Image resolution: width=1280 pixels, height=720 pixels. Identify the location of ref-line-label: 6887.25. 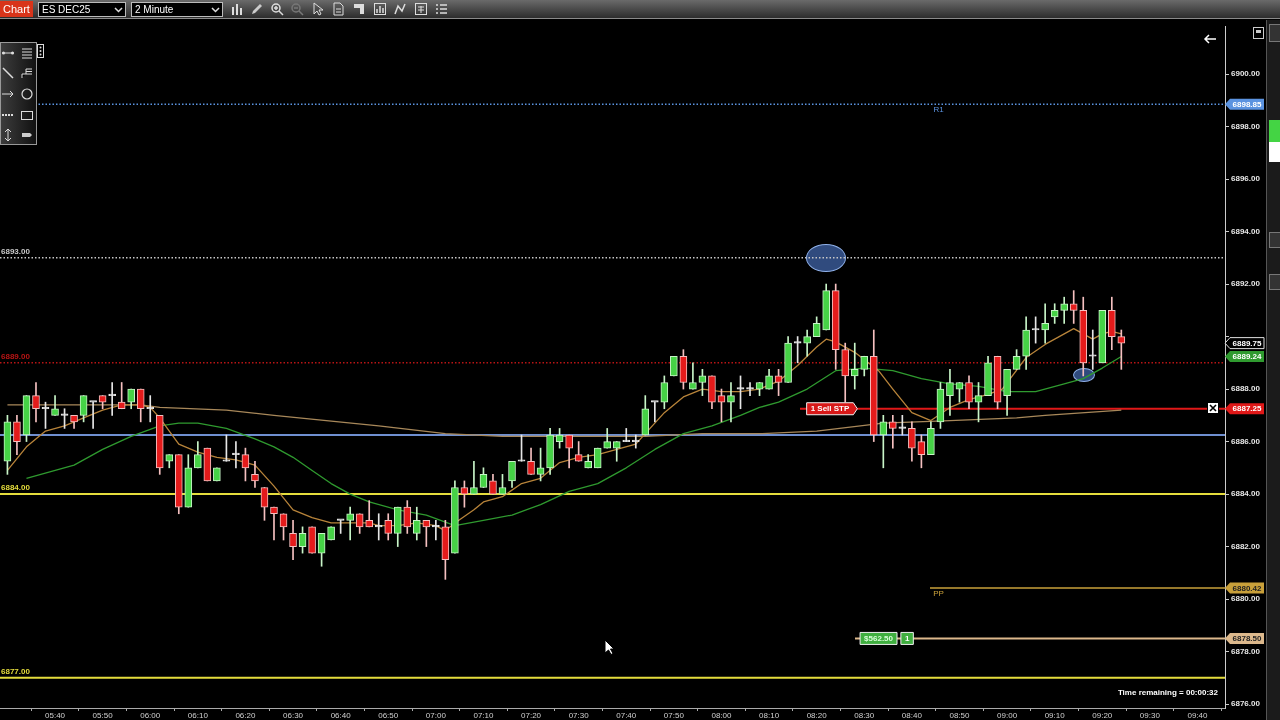
(1247, 409).